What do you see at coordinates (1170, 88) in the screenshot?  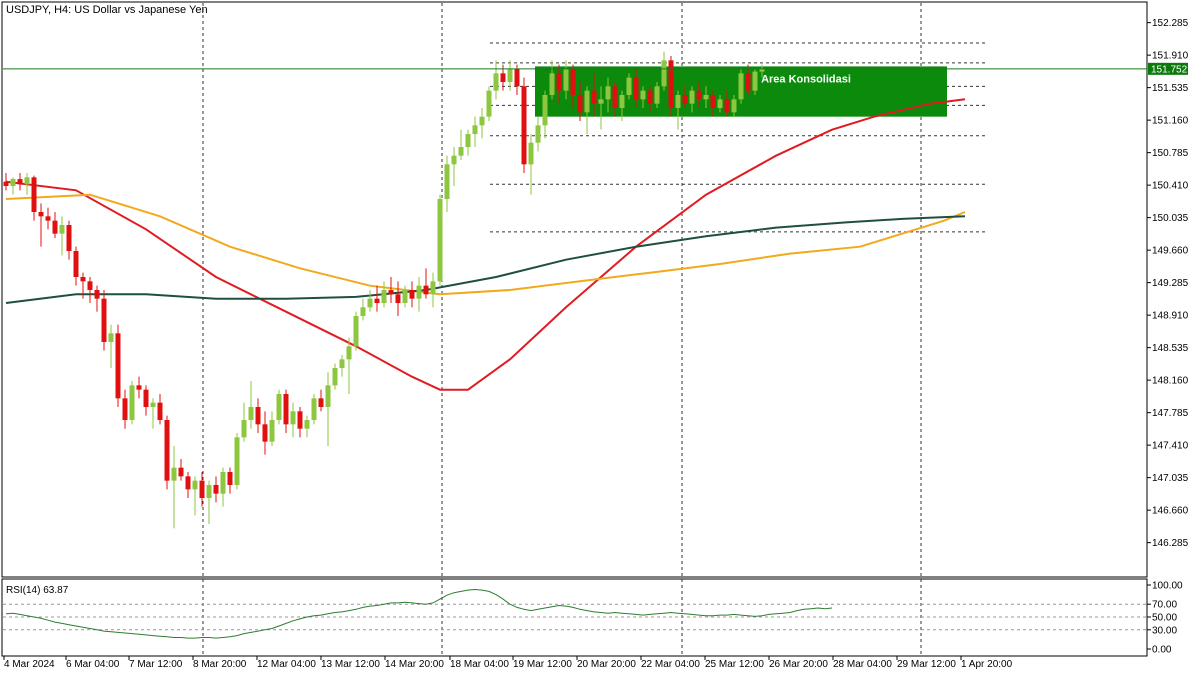 I see `y-tick-label: 151.535` at bounding box center [1170, 88].